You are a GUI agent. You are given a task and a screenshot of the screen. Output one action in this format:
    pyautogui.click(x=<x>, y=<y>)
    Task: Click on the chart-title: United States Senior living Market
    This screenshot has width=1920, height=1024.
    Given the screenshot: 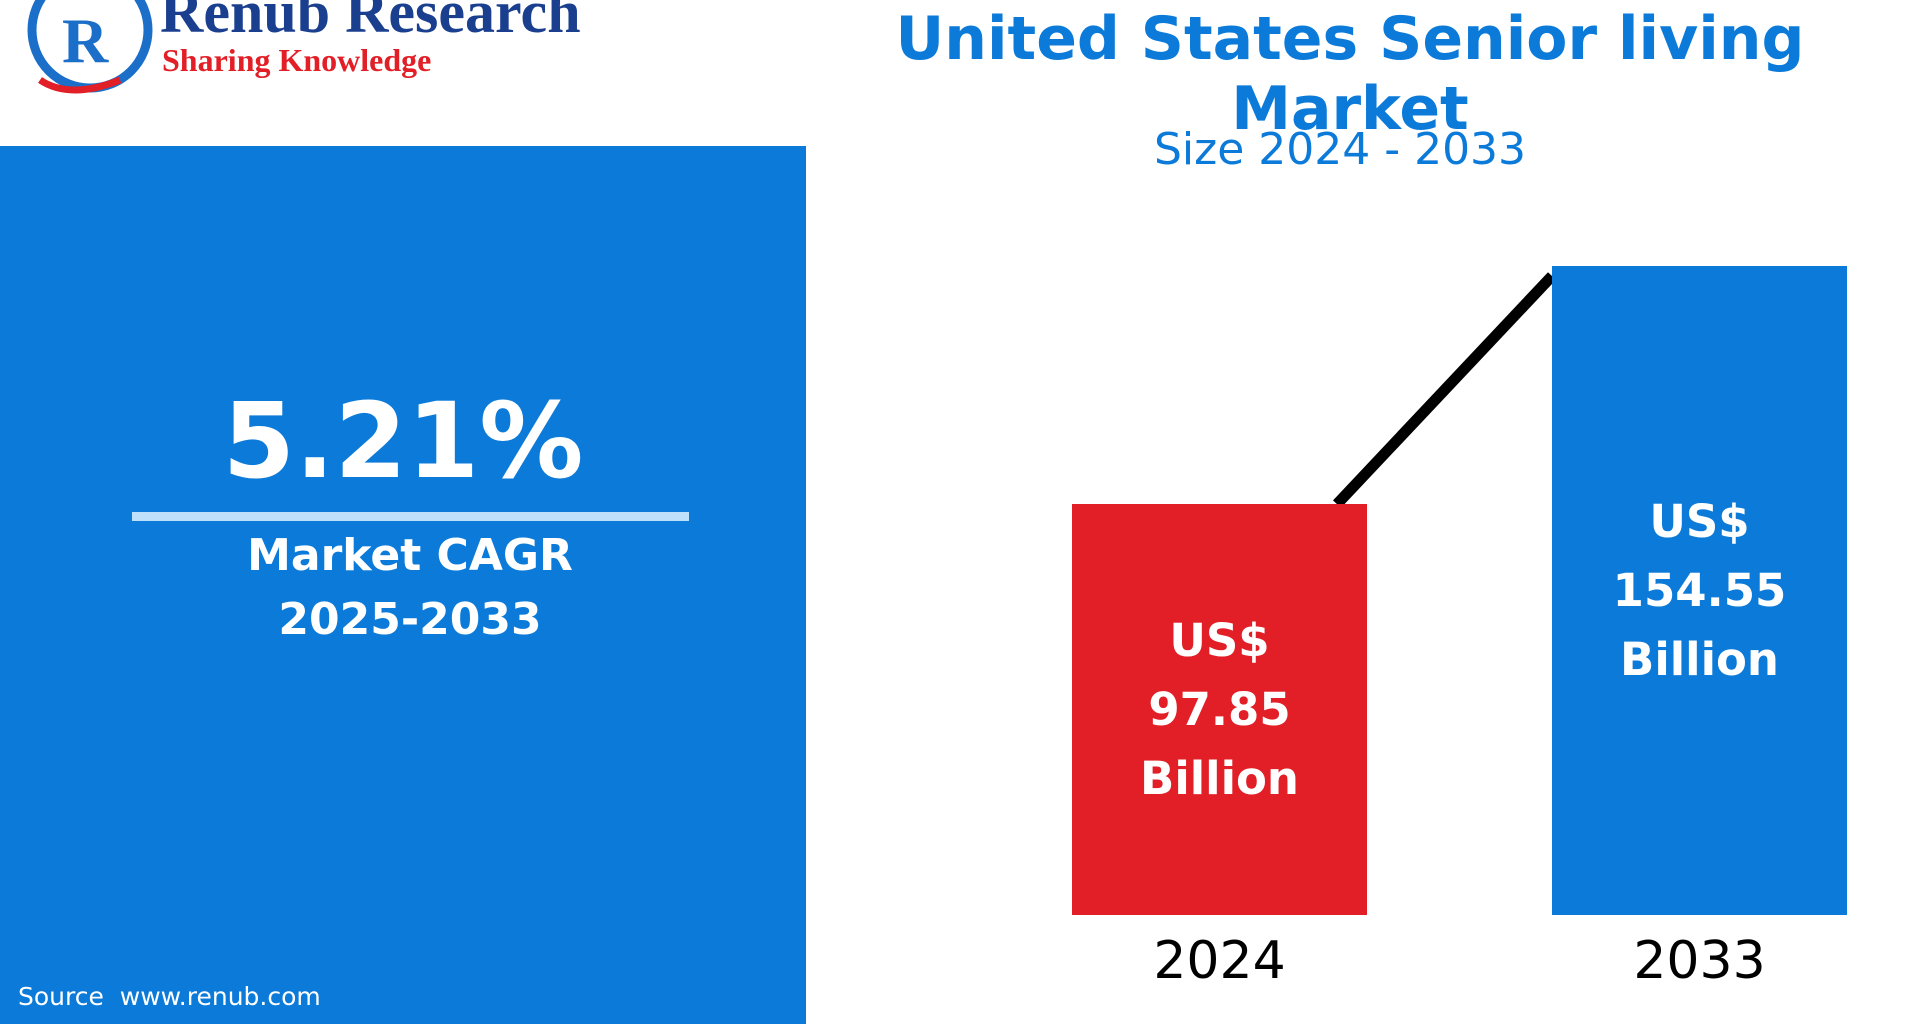 What is the action you would take?
    pyautogui.click(x=1350, y=74)
    